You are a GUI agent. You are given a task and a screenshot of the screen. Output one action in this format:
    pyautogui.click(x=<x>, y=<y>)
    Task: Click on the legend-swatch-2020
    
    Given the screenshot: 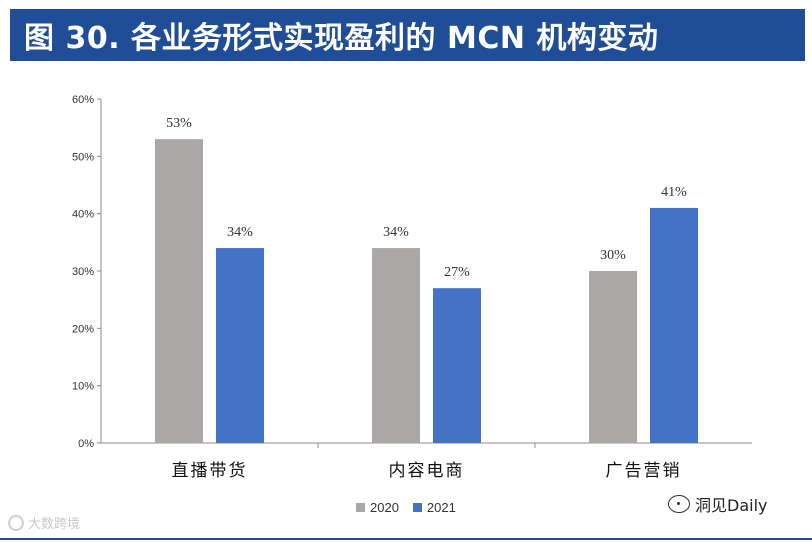 What is the action you would take?
    pyautogui.click(x=360, y=507)
    